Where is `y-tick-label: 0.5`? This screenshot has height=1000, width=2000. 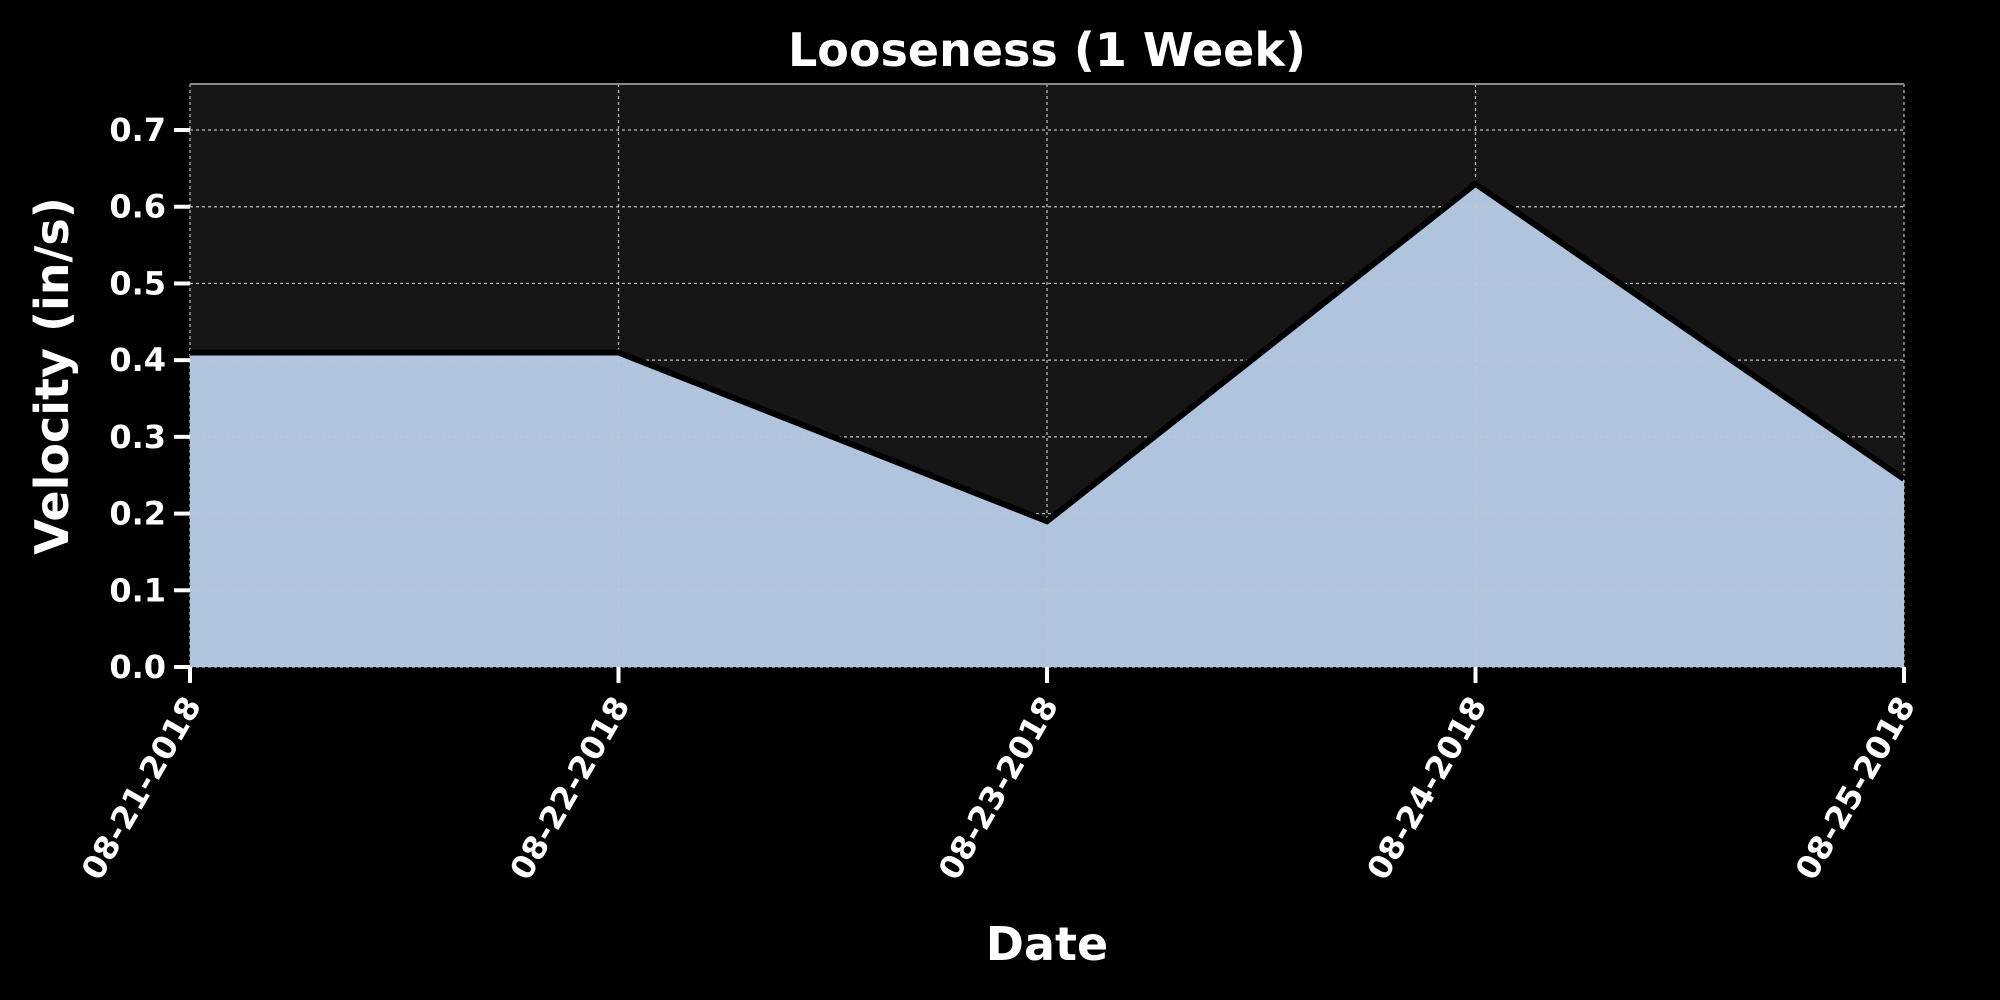
y-tick-label: 0.5 is located at coordinates (137, 283).